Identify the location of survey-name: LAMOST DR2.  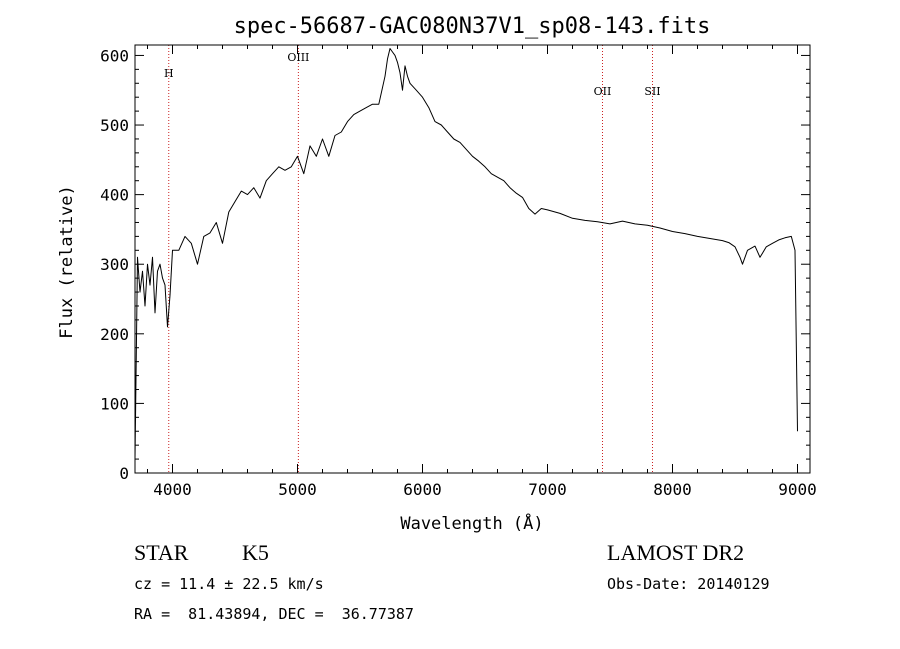
(676, 552).